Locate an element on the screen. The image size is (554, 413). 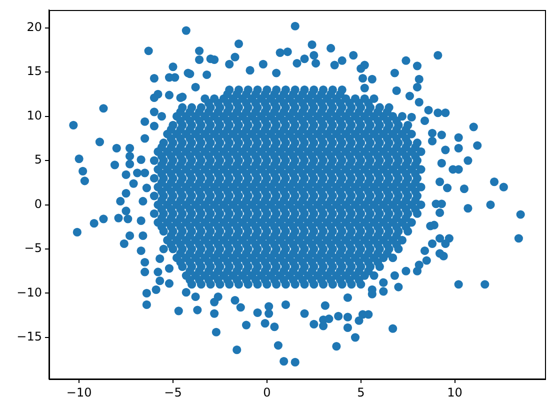
y-tick-label: −15 is located at coordinates (29, 337).